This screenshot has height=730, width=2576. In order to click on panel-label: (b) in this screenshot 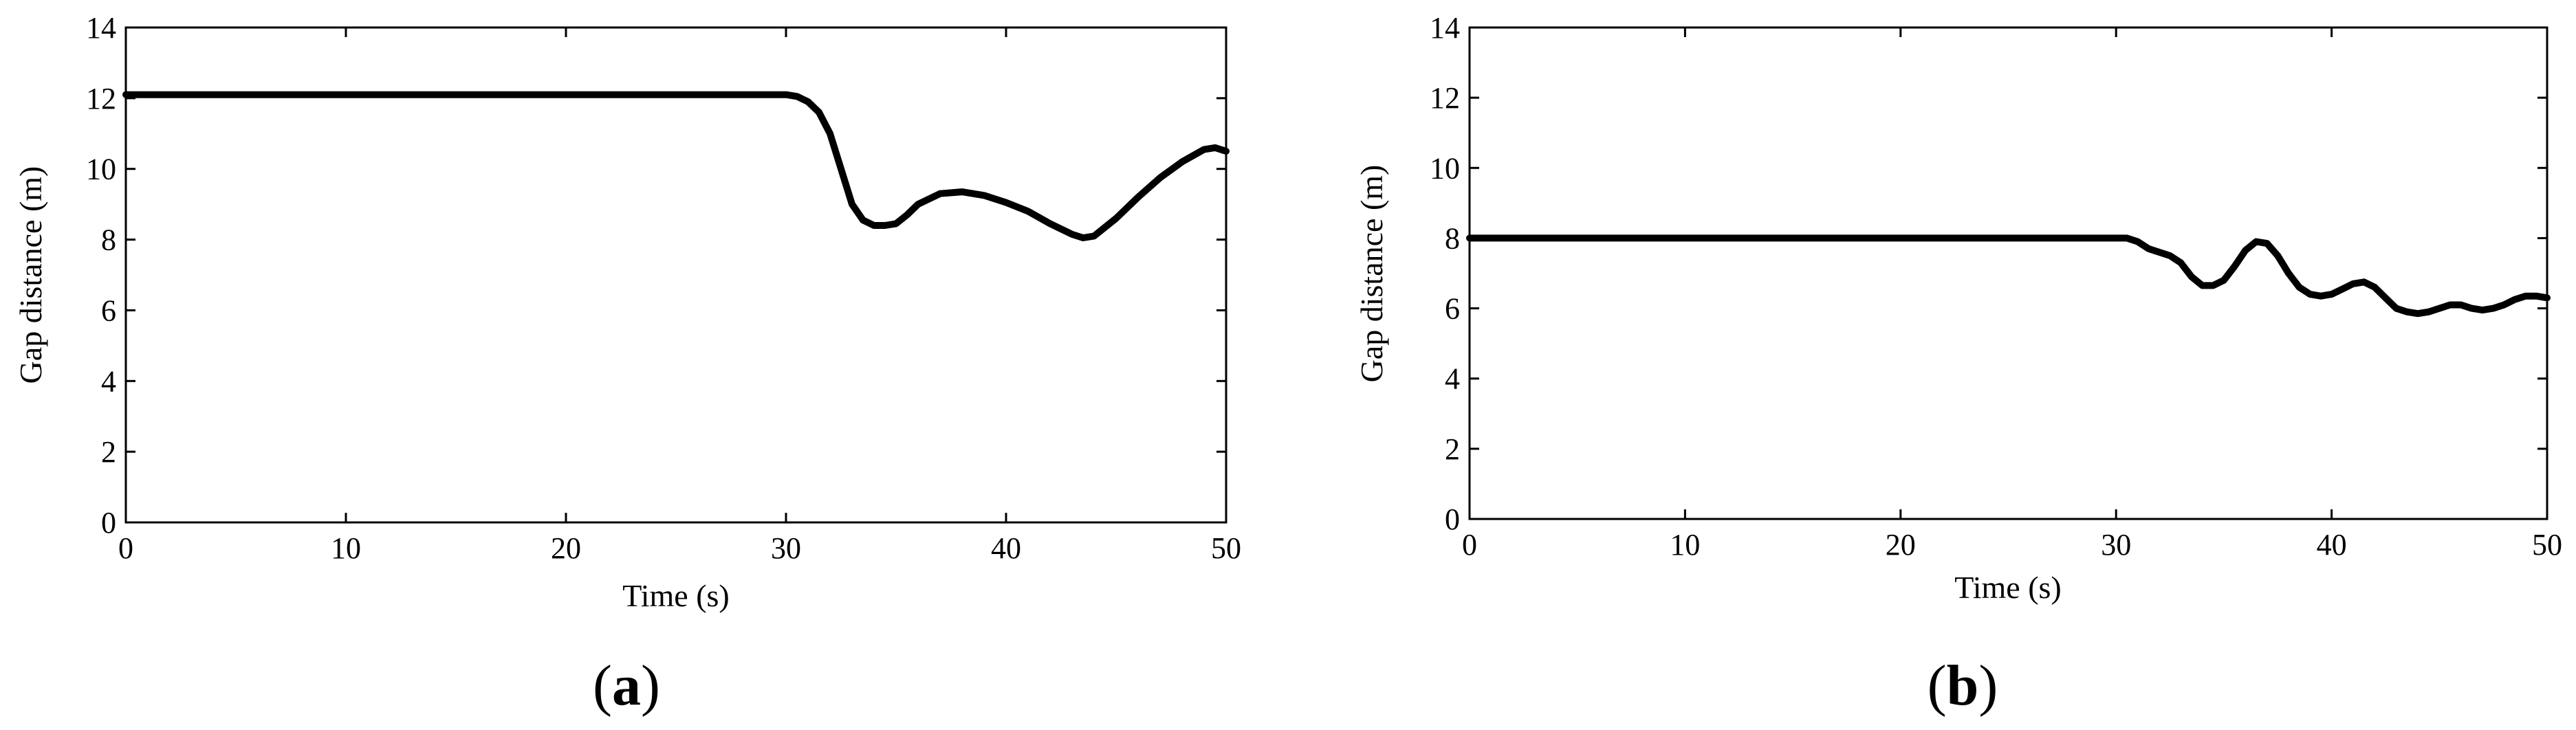, I will do `click(1963, 686)`.